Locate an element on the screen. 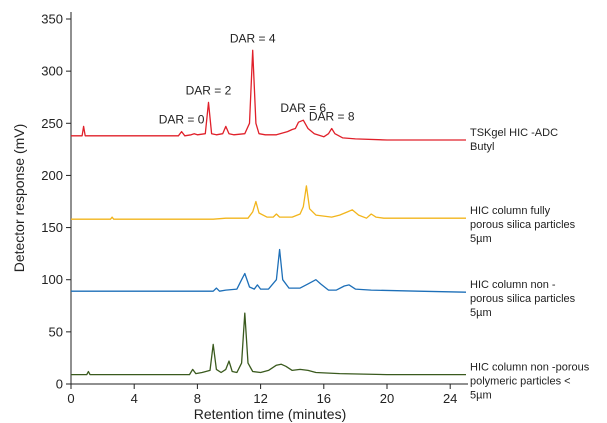 The width and height of the screenshot is (607, 423). peak-label: DAR = 6 is located at coordinates (303, 108).